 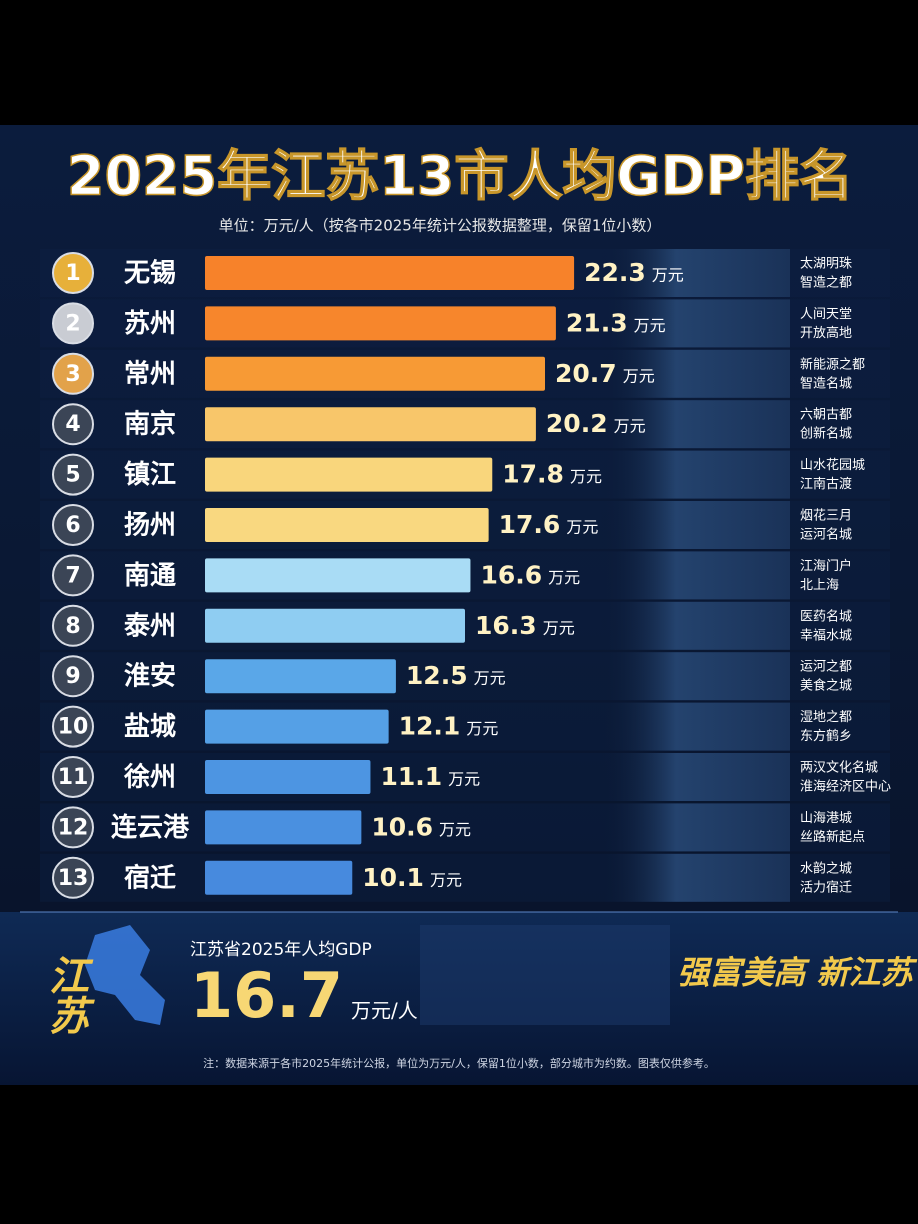 I want to click on rank: 6, so click(x=72, y=525).